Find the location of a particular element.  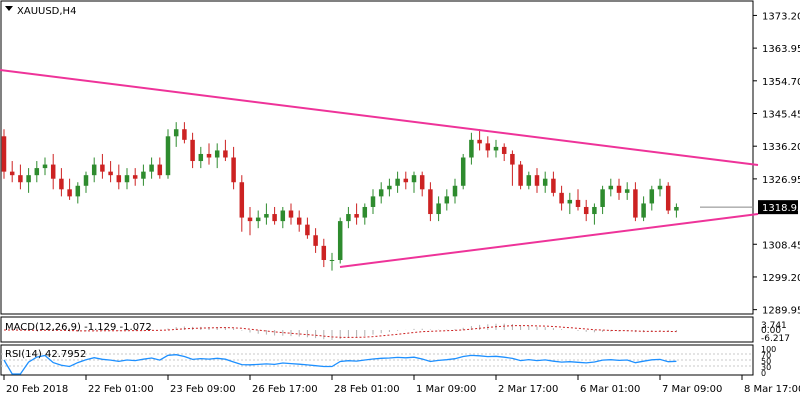

rsi-scale-50: 50 is located at coordinates (766, 361).